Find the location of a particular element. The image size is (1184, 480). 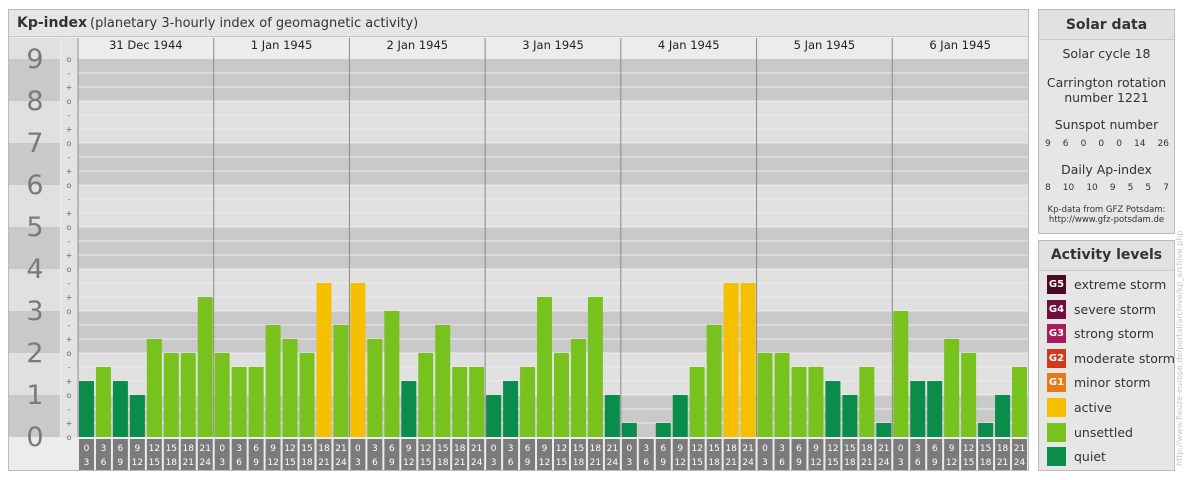

legend-item-quiet: quiet is located at coordinates (1076, 457).